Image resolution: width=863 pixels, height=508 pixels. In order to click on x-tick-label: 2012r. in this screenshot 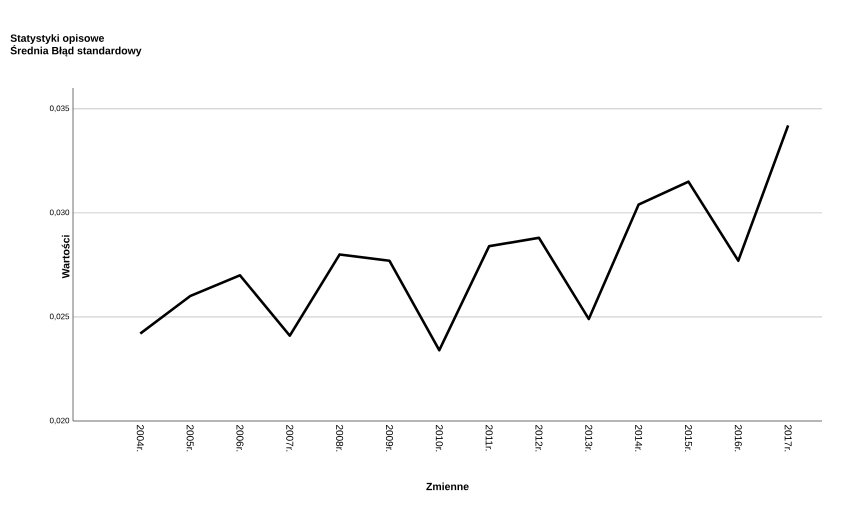, I will do `click(538, 438)`.